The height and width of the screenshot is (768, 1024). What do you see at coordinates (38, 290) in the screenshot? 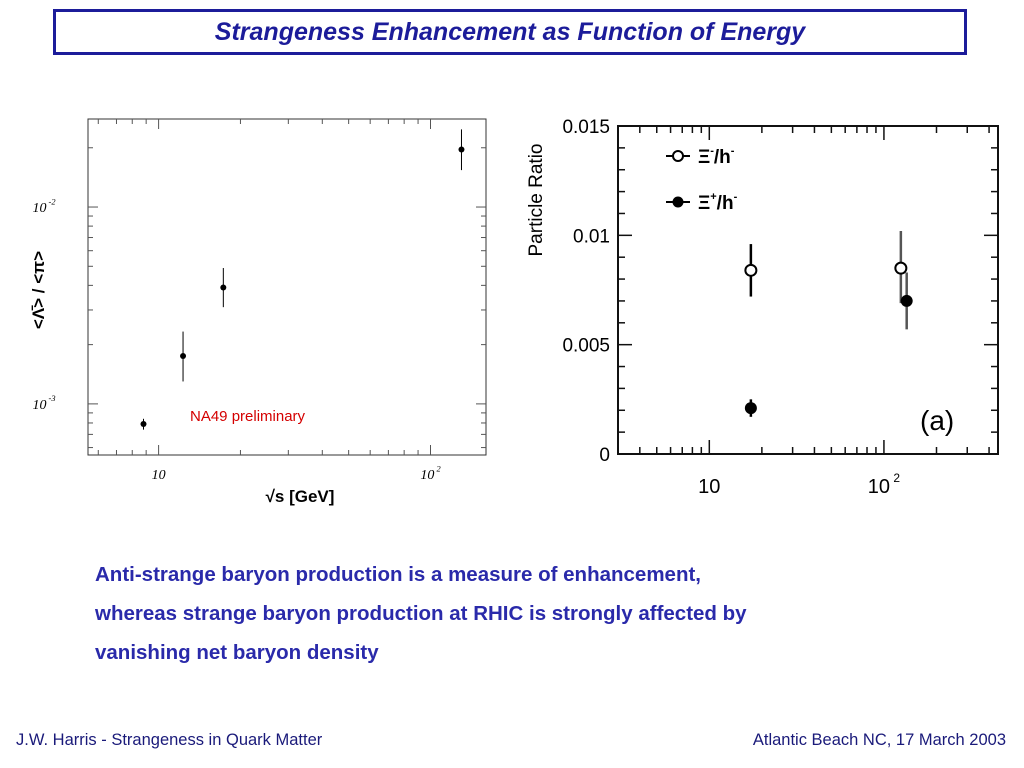
I see `y-axis-label: <Λ̄> / <π>` at bounding box center [38, 290].